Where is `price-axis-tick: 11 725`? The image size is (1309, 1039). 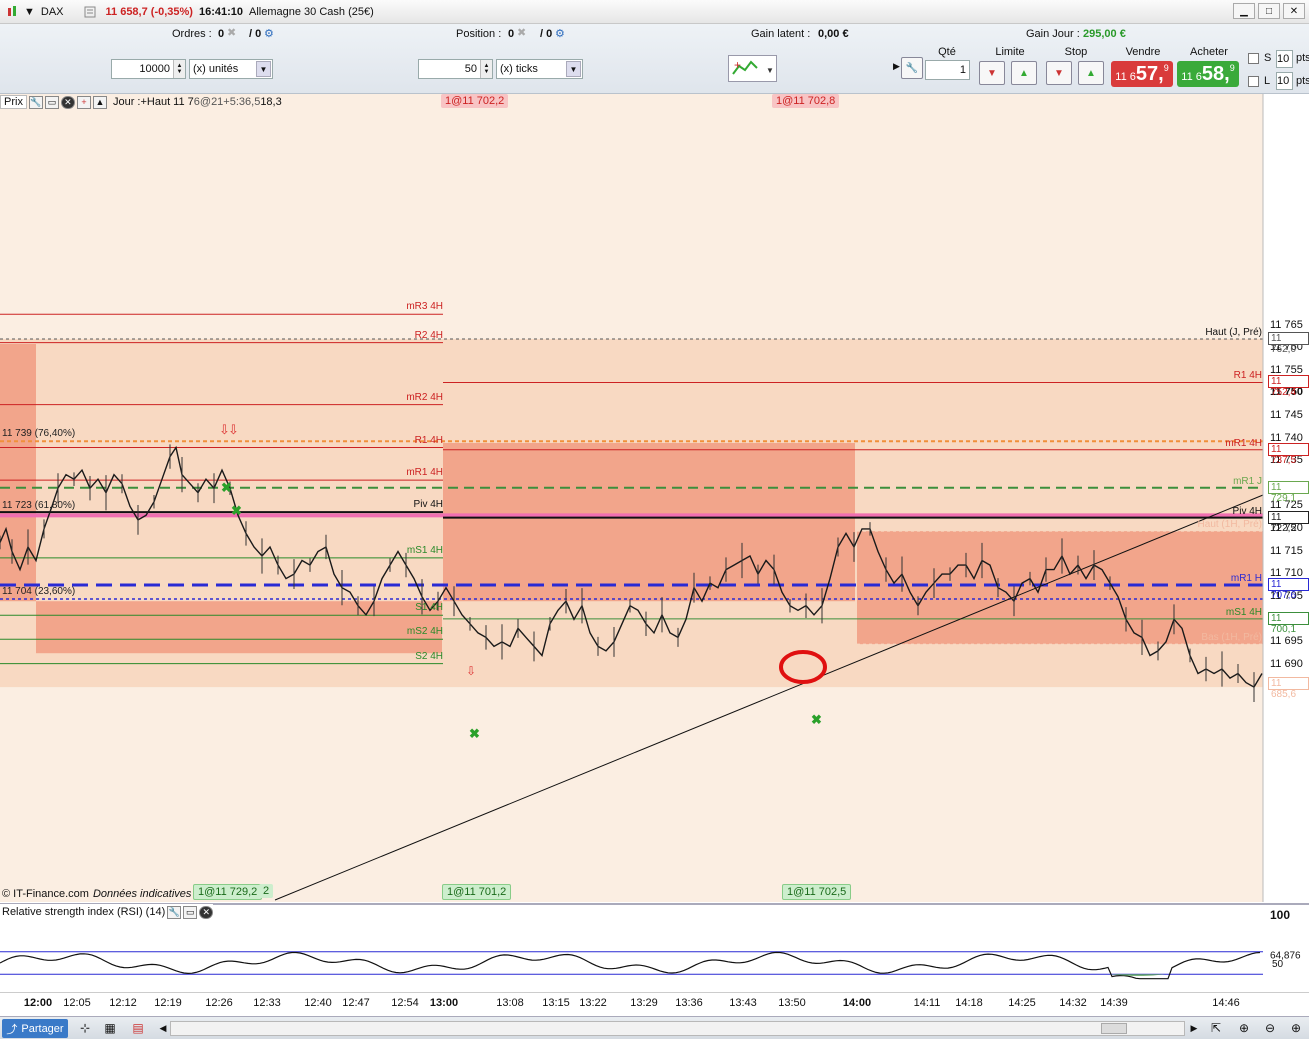
price-axis-tick: 11 725 is located at coordinates (1286, 505).